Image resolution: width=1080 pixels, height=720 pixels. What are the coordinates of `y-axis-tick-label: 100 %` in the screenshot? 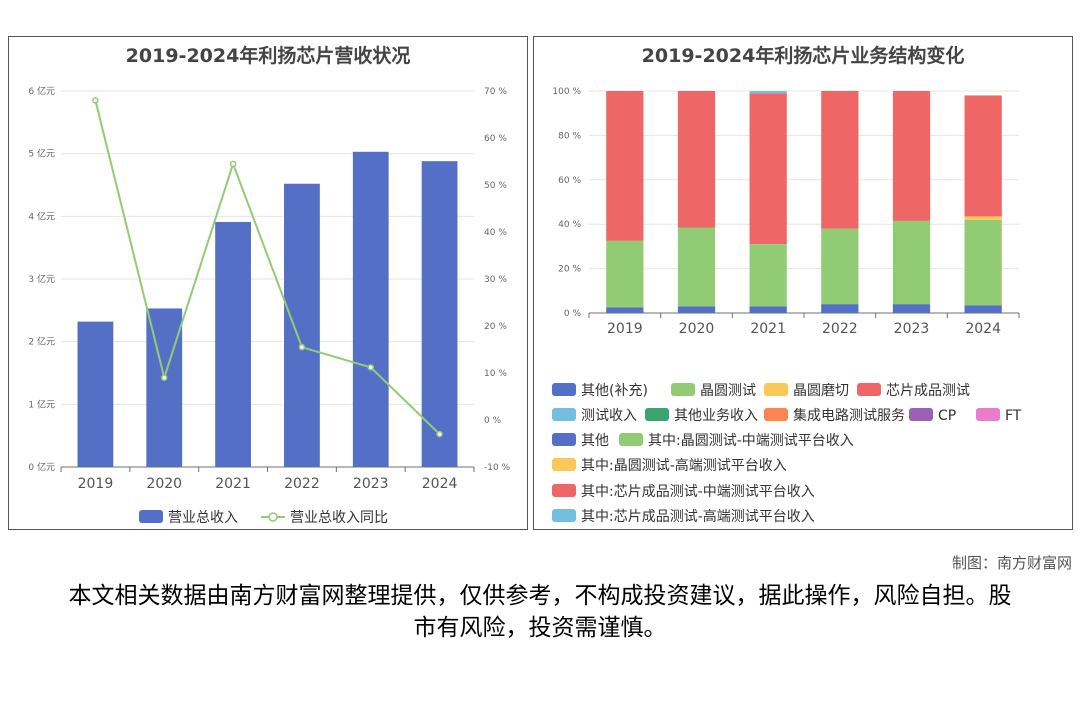 It's located at (566, 92).